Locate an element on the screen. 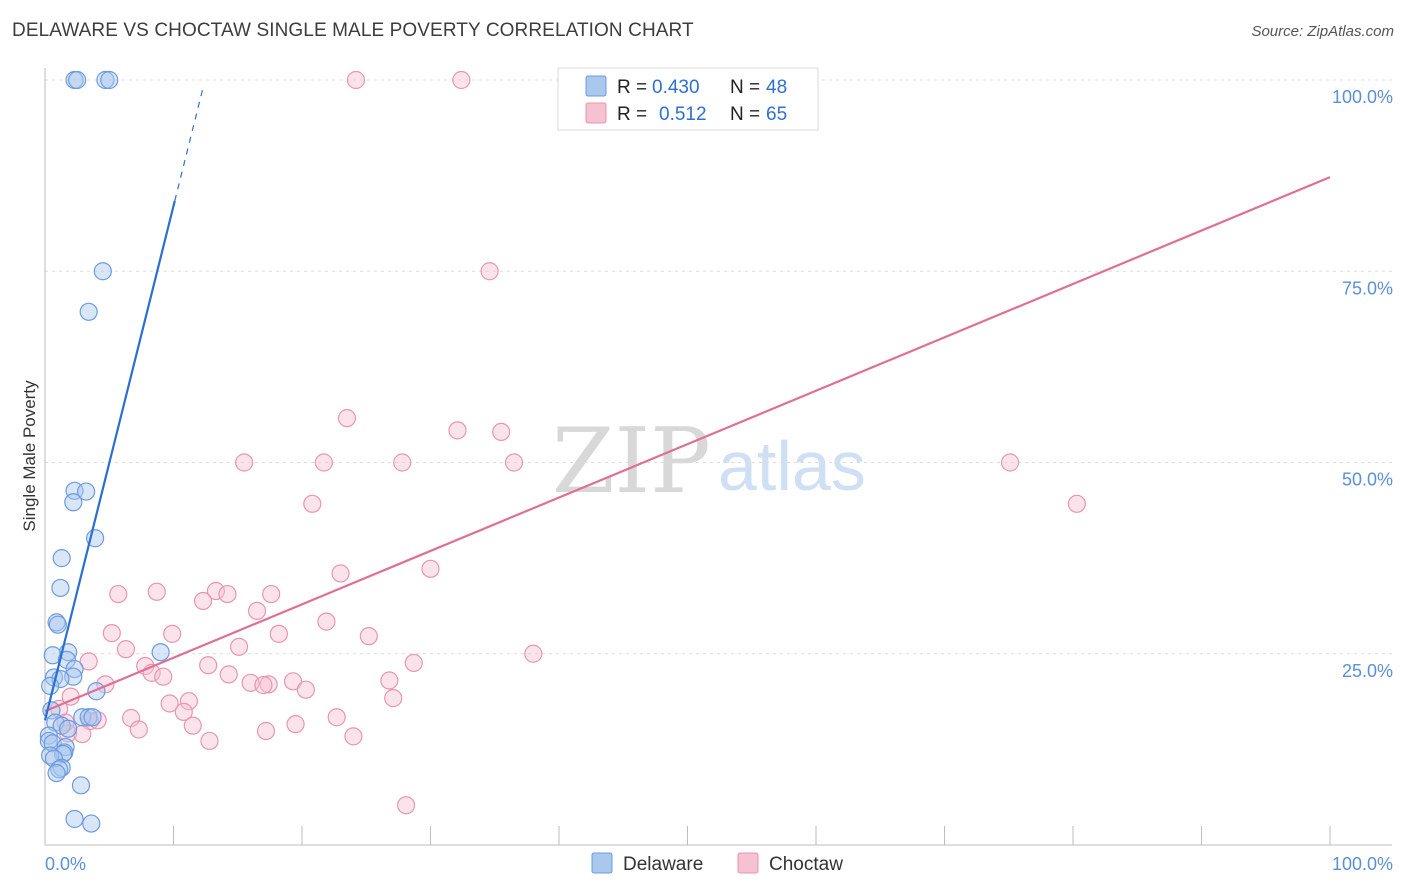 Image resolution: width=1406 pixels, height=892 pixels. legend-swatch-delaware is located at coordinates (596, 86).